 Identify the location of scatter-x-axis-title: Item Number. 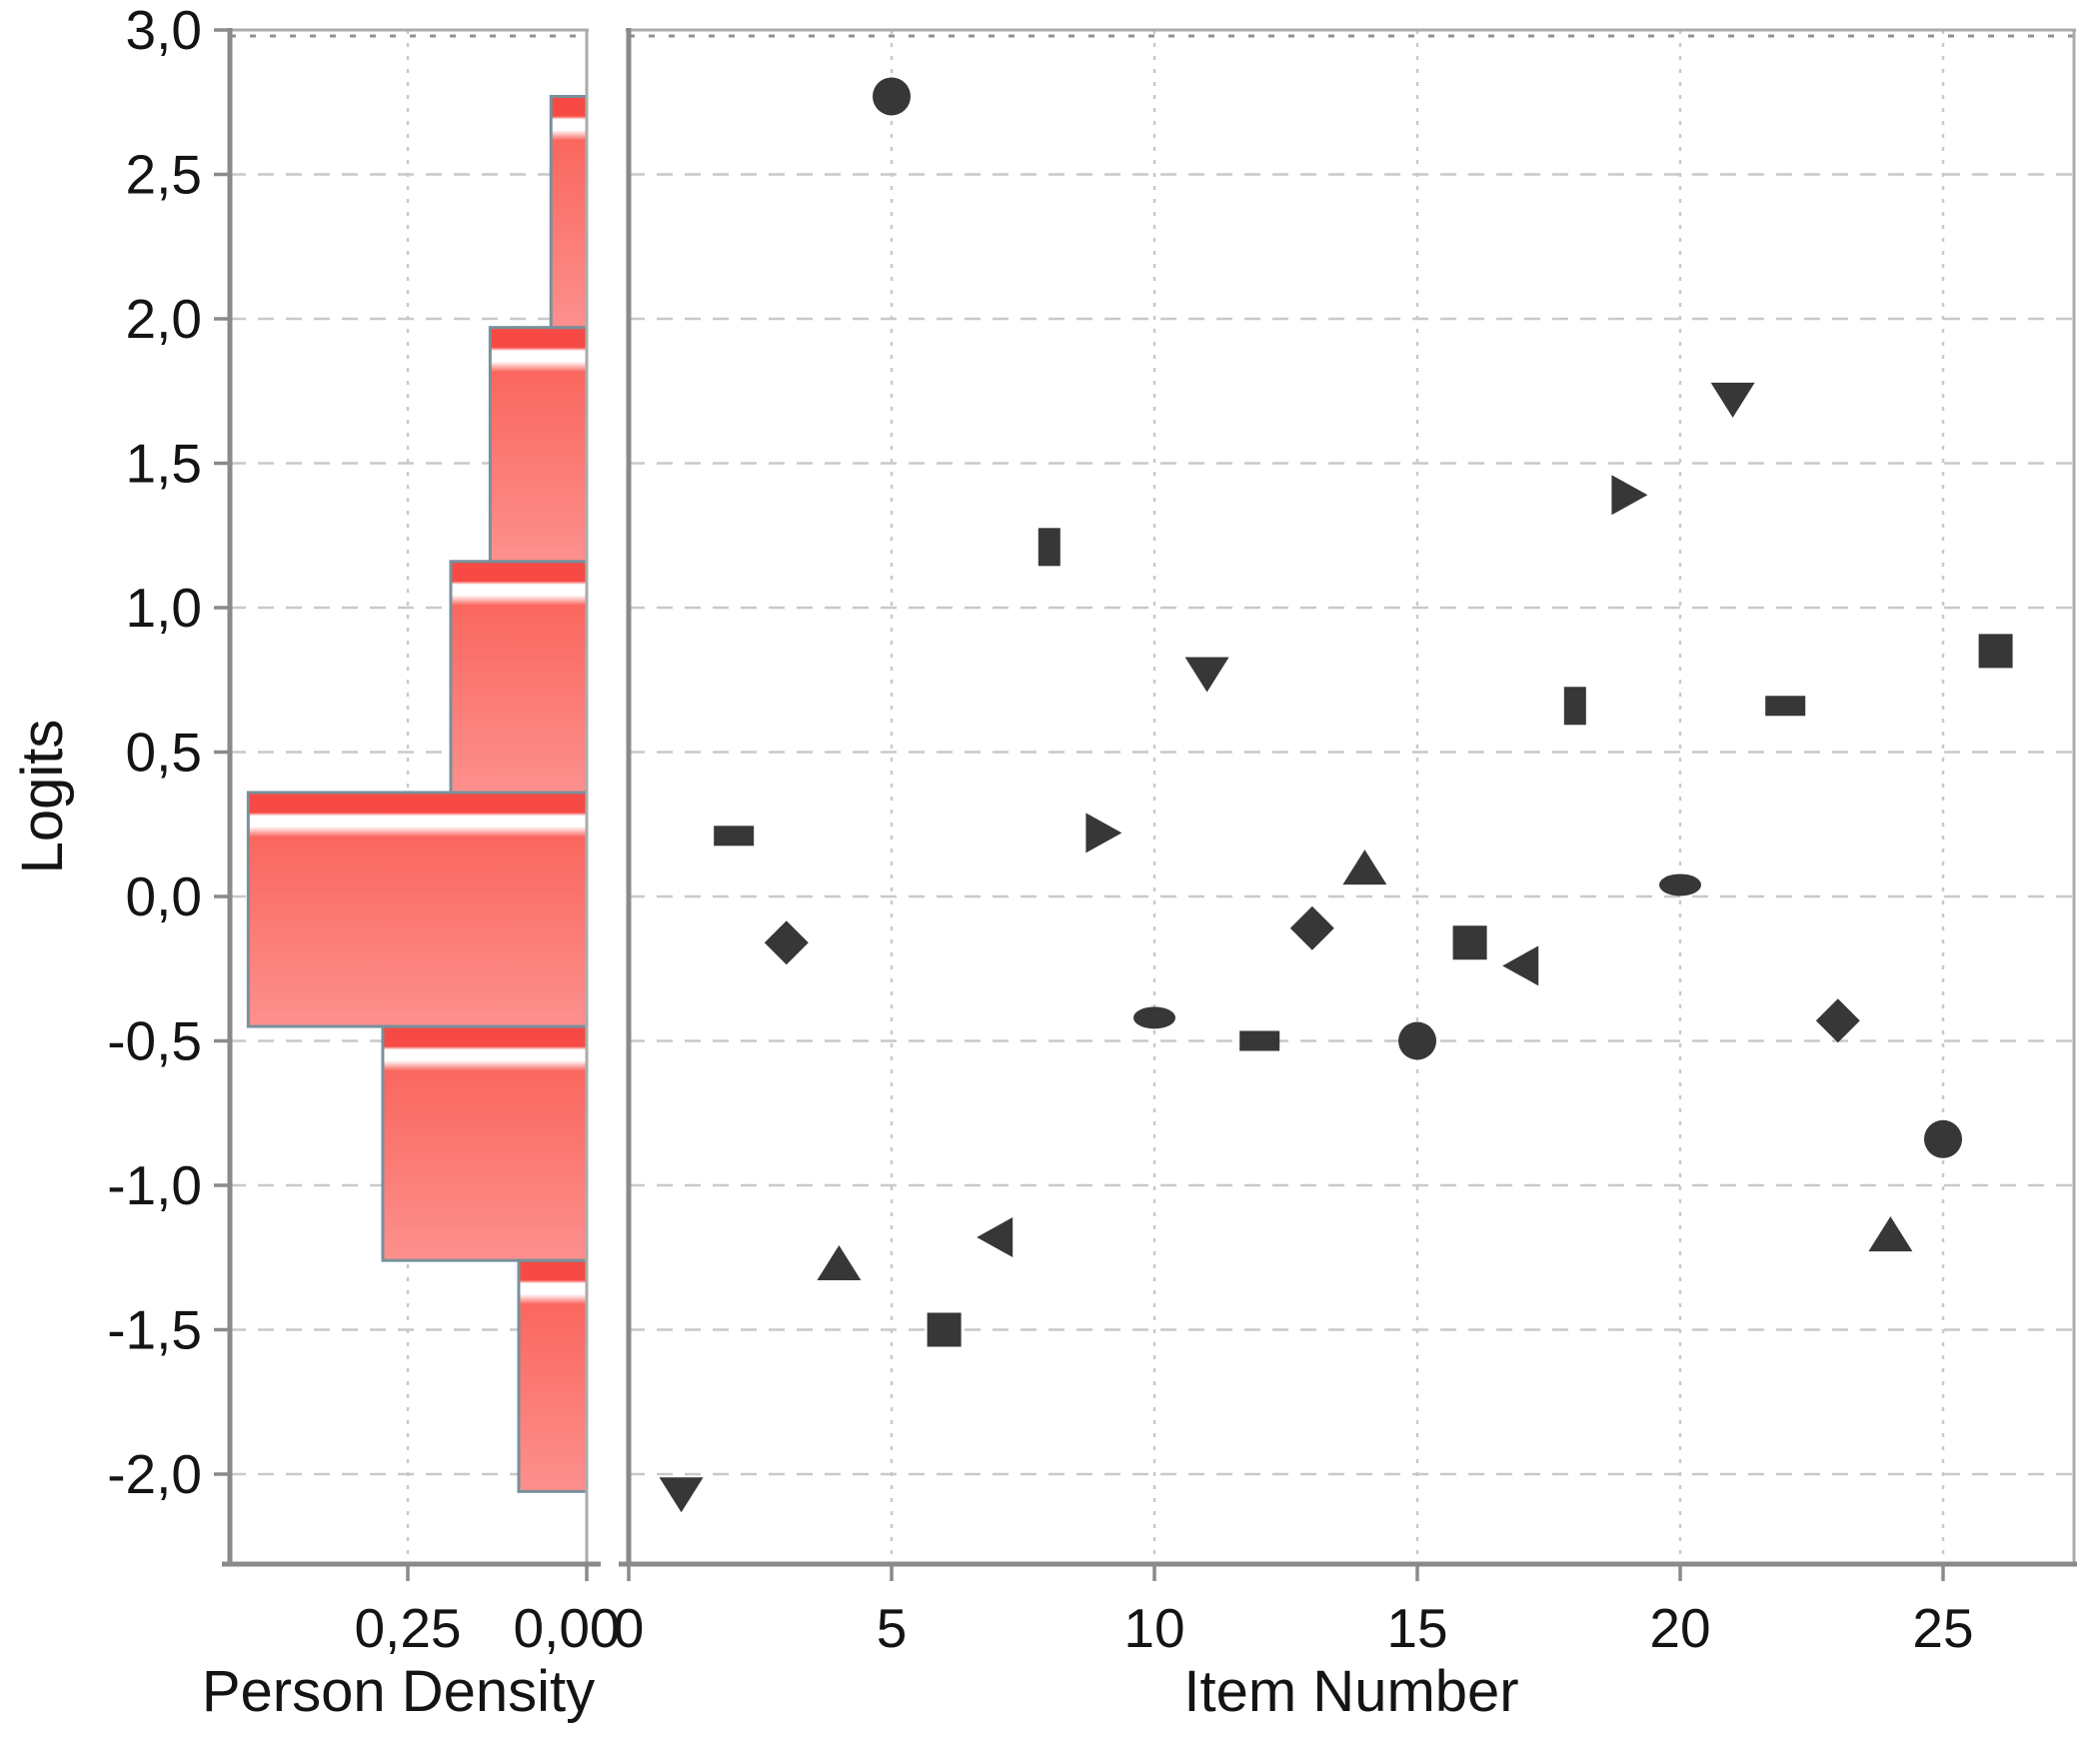
(1350, 1691).